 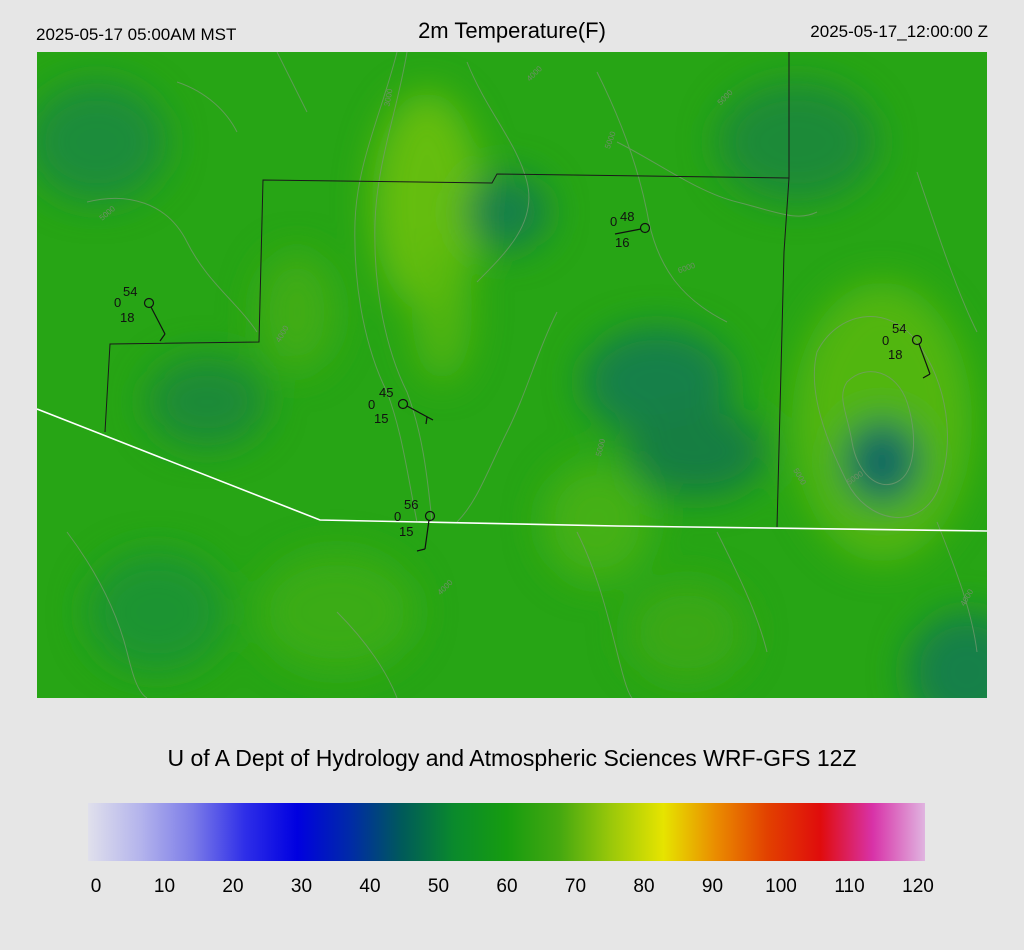 I want to click on colorbar-tick-label: 0, so click(x=96, y=886).